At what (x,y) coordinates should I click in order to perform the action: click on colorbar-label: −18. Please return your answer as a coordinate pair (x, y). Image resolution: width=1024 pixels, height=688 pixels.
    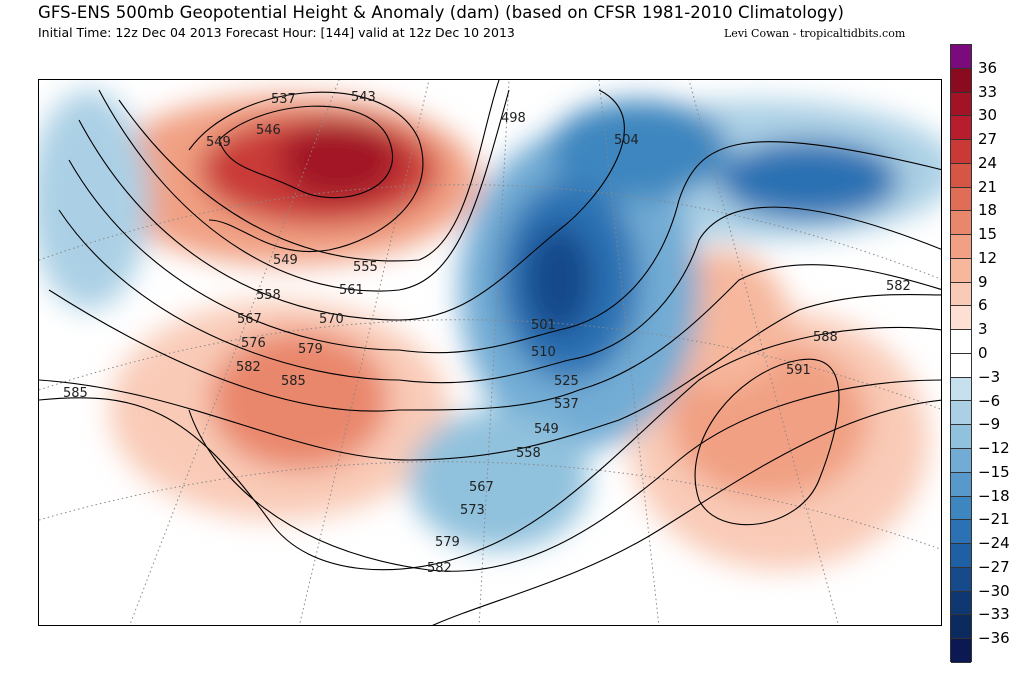
    Looking at the image, I should click on (994, 495).